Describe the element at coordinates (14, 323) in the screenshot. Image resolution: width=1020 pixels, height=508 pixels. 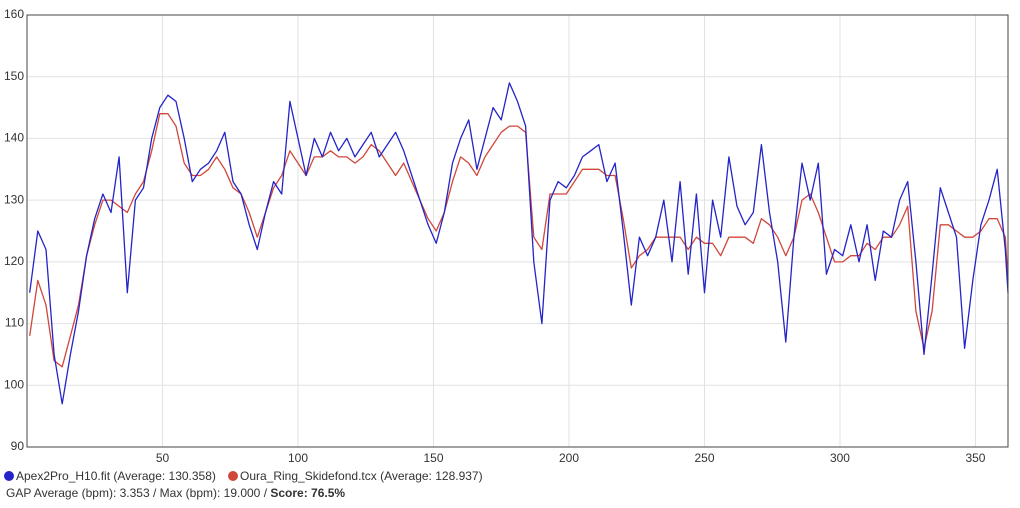
I see `y-tick-label: 110` at that location.